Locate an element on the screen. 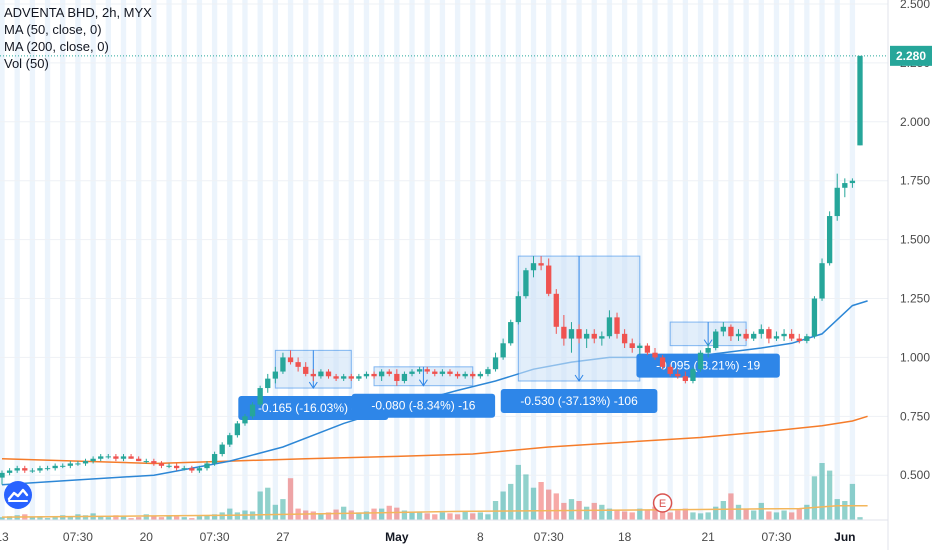  legend-ma50: MA (50, close, 0) is located at coordinates (53, 29).